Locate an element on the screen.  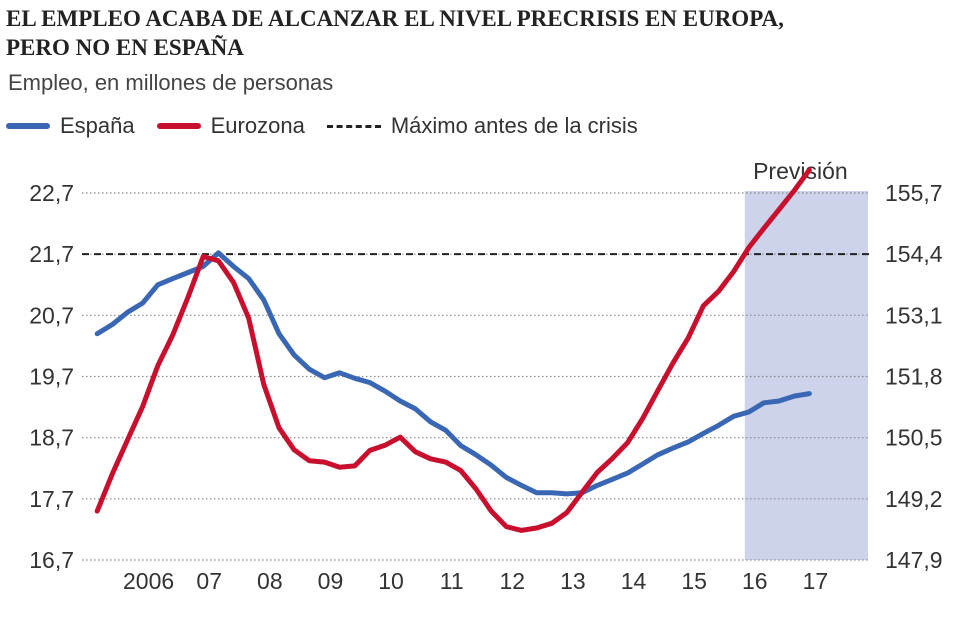
legend-item-eurozone: Eurozona is located at coordinates (230, 126).